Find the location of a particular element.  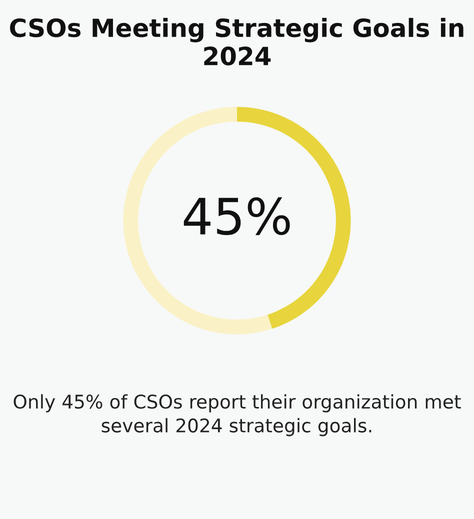

chart-title: CSOs Meeting Strategic Goals in 2024 is located at coordinates (237, 42).